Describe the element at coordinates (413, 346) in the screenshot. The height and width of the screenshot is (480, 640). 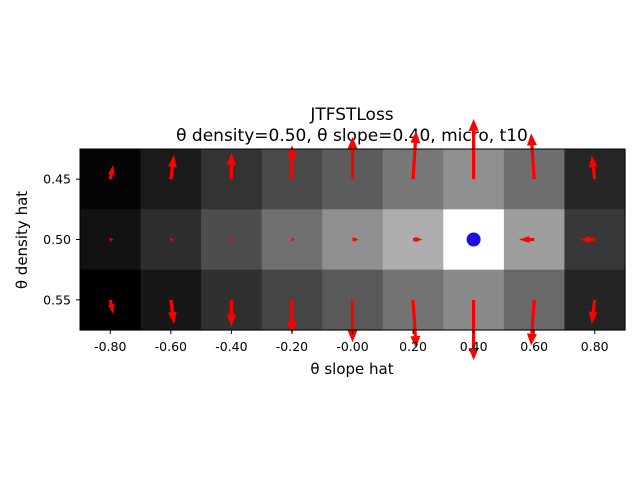
I see `x-tick-label-5: 0.20` at that location.